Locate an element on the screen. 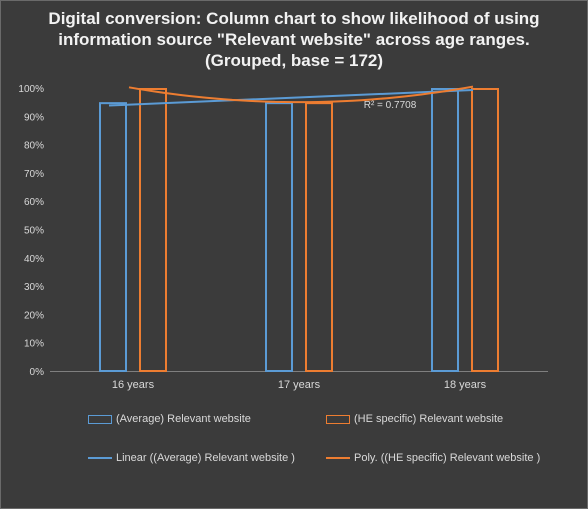  y-tick-label: 30% is located at coordinates (34, 287).